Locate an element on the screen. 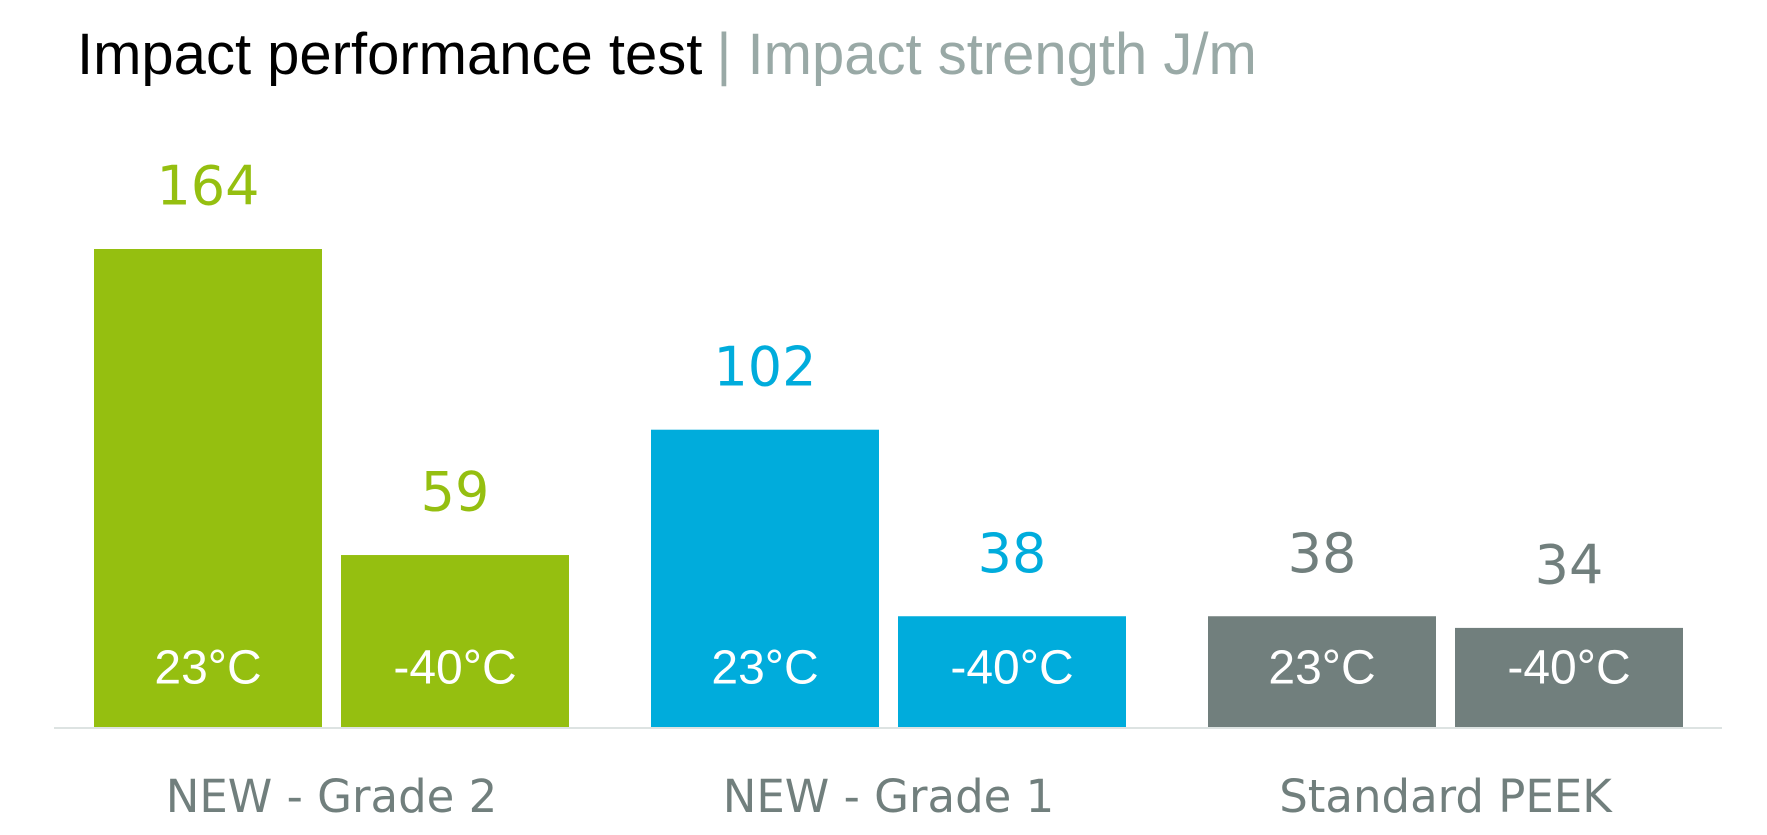 The height and width of the screenshot is (835, 1767). value-label: 164 is located at coordinates (207, 186).